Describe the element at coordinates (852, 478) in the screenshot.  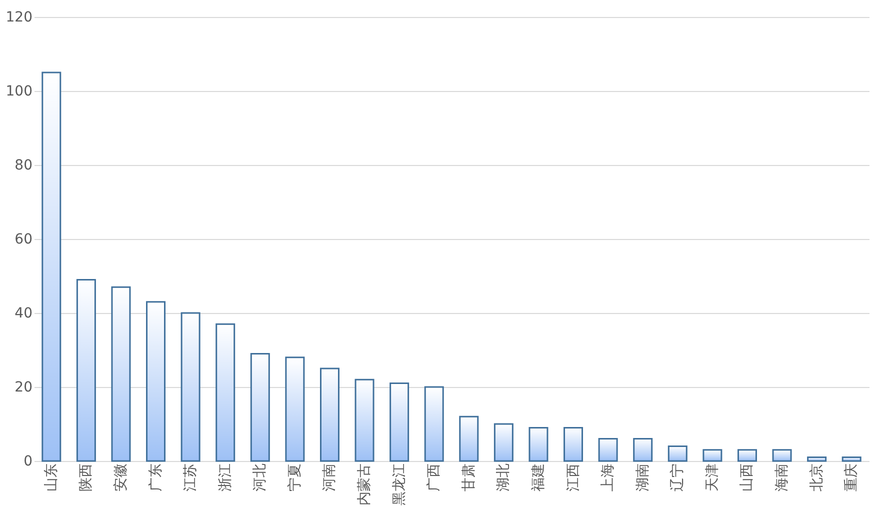
I see `x-tick-label: 重庆` at that location.